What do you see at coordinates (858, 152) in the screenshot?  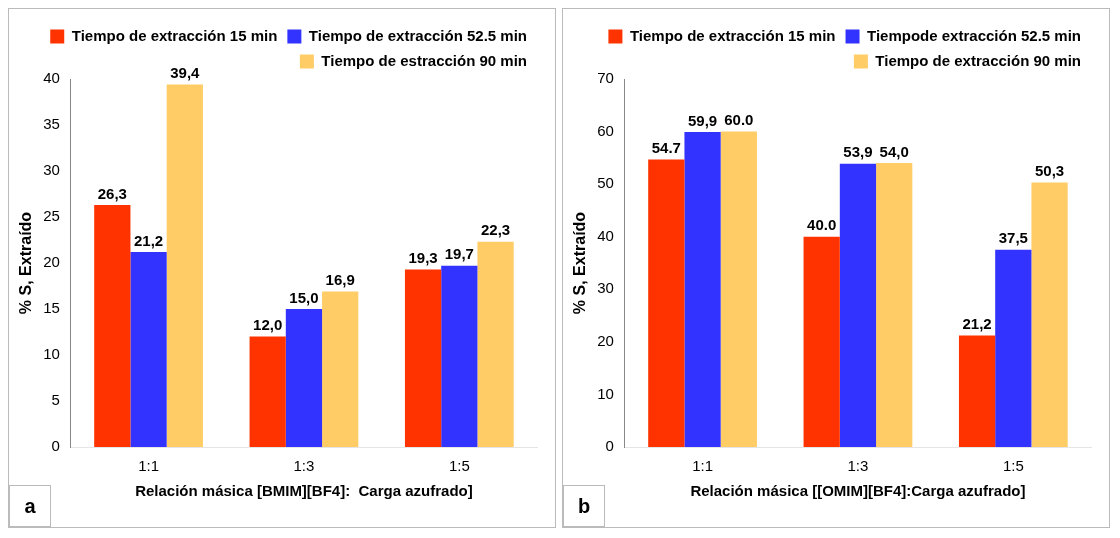 I see `data-label: 53,9` at bounding box center [858, 152].